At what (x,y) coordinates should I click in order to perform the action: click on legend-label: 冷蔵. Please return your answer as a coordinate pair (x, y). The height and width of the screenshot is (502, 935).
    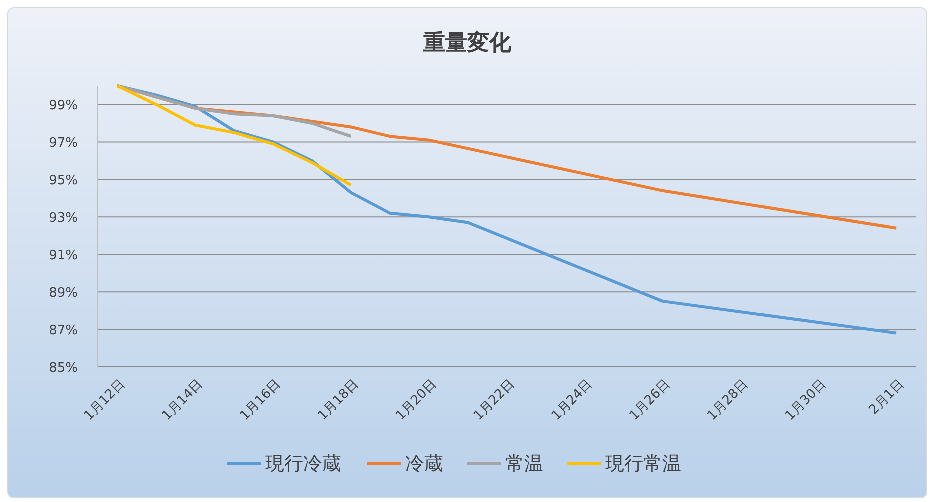
    Looking at the image, I should click on (425, 464).